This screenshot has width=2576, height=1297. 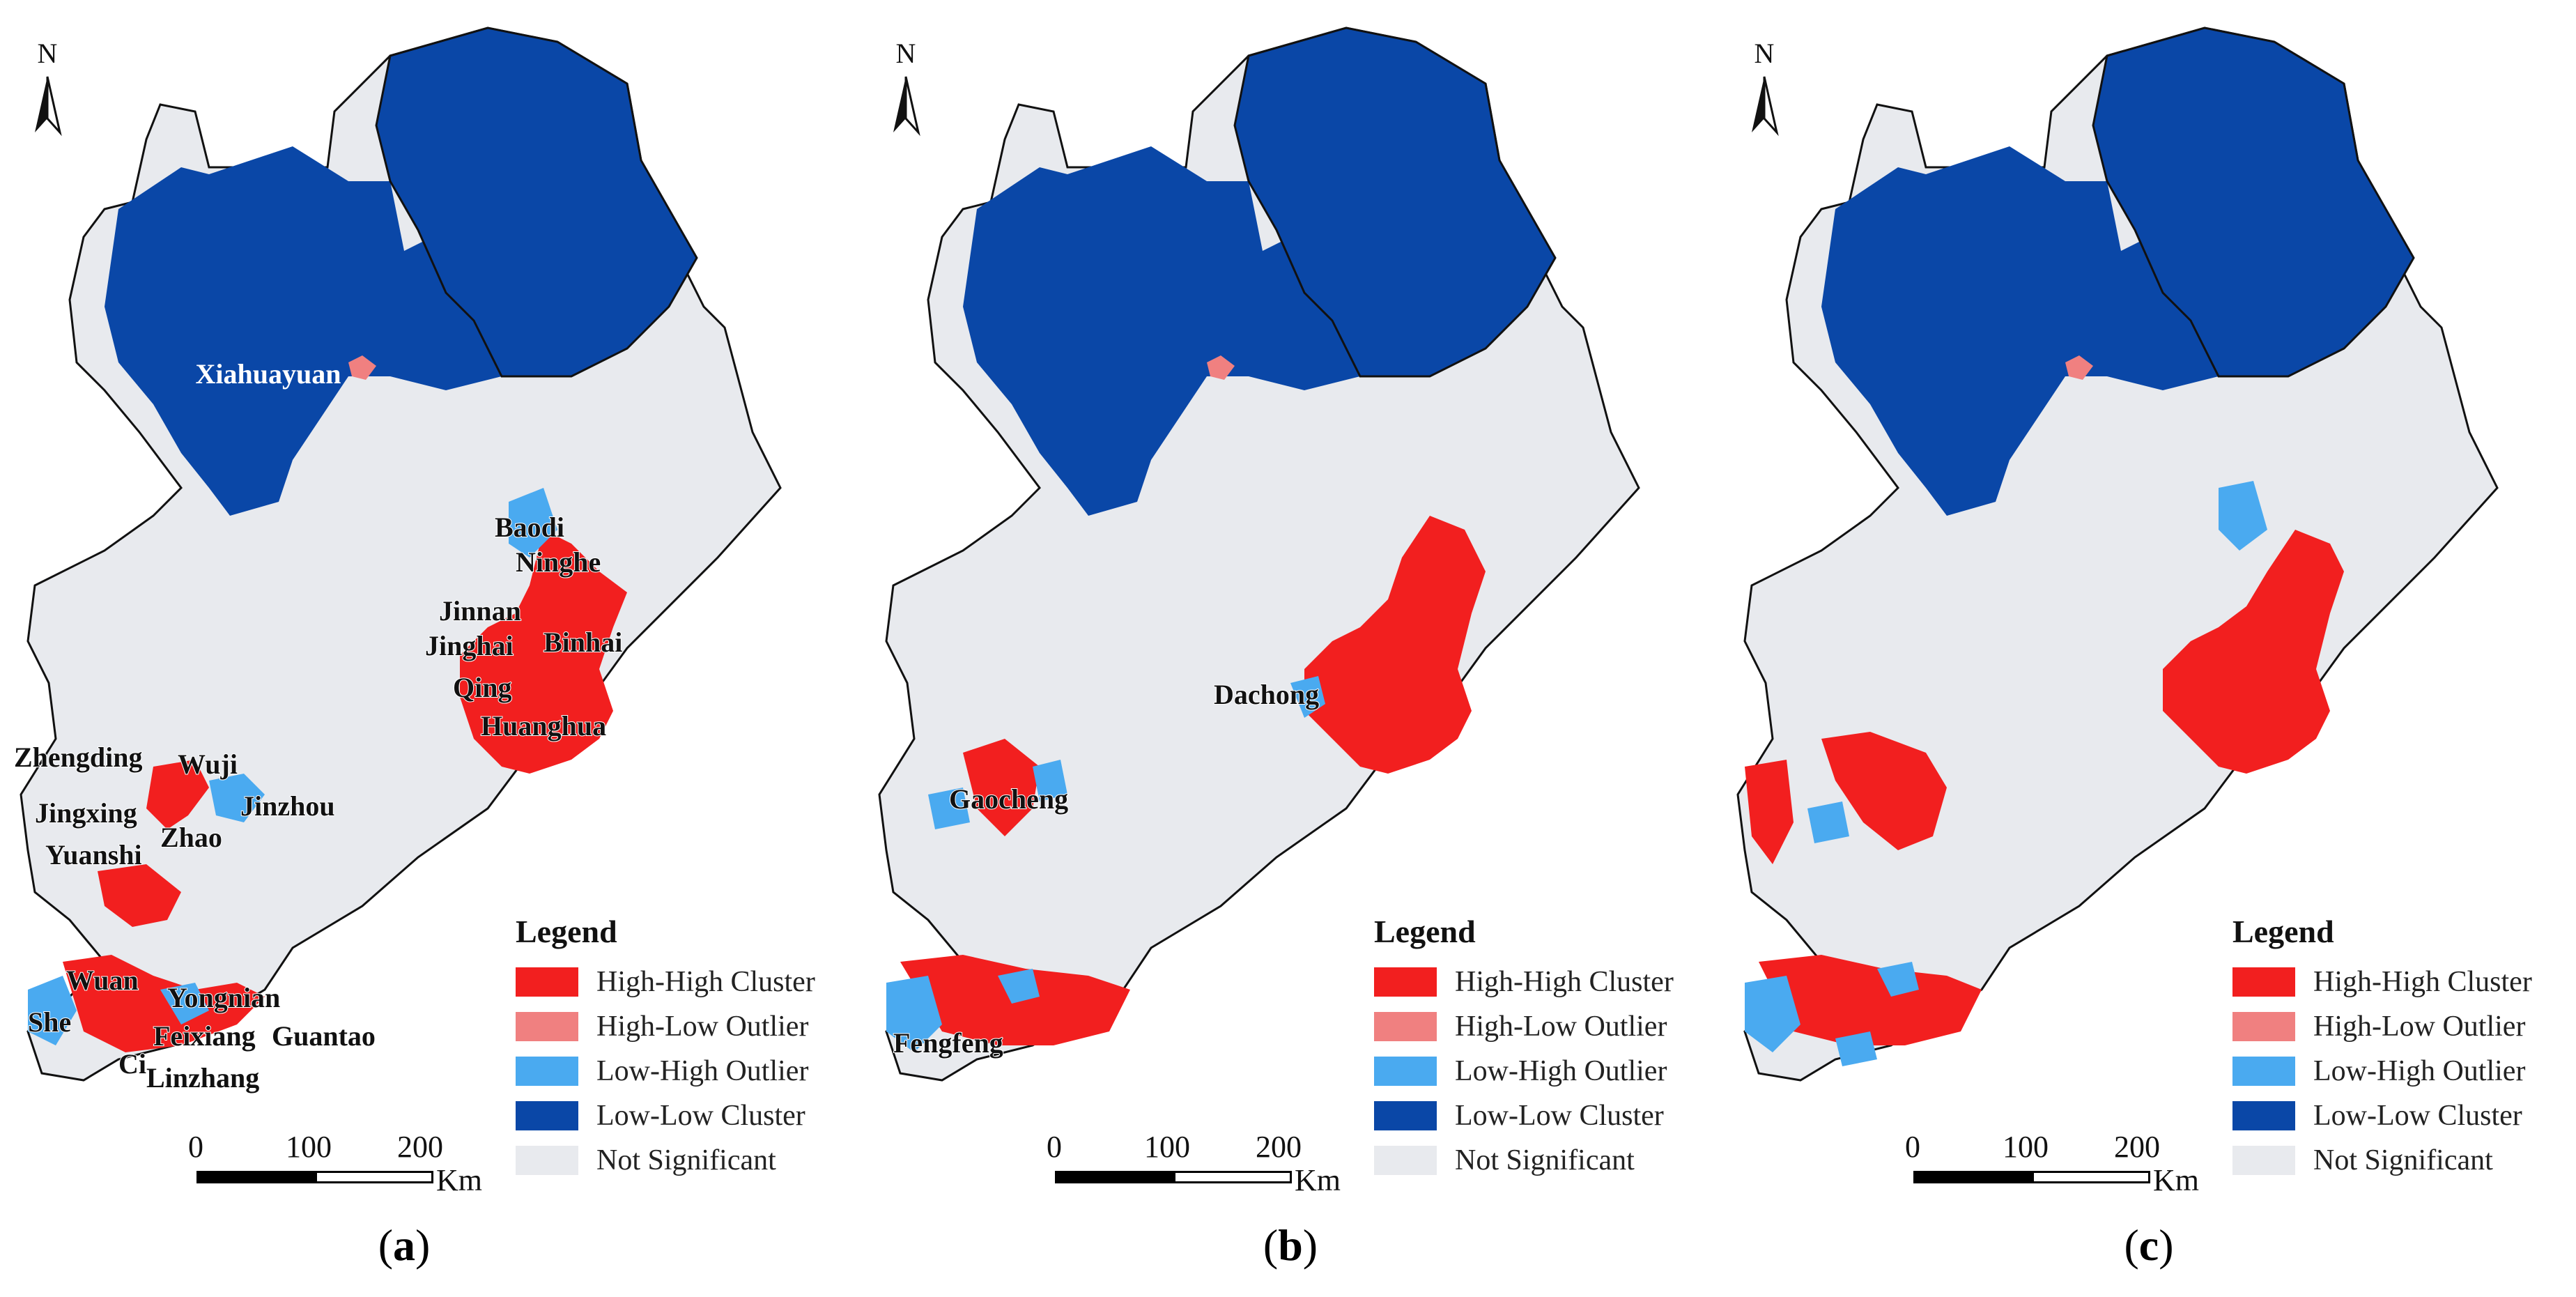 I want to click on label-fengfeng: Fengfeng, so click(x=948, y=1043).